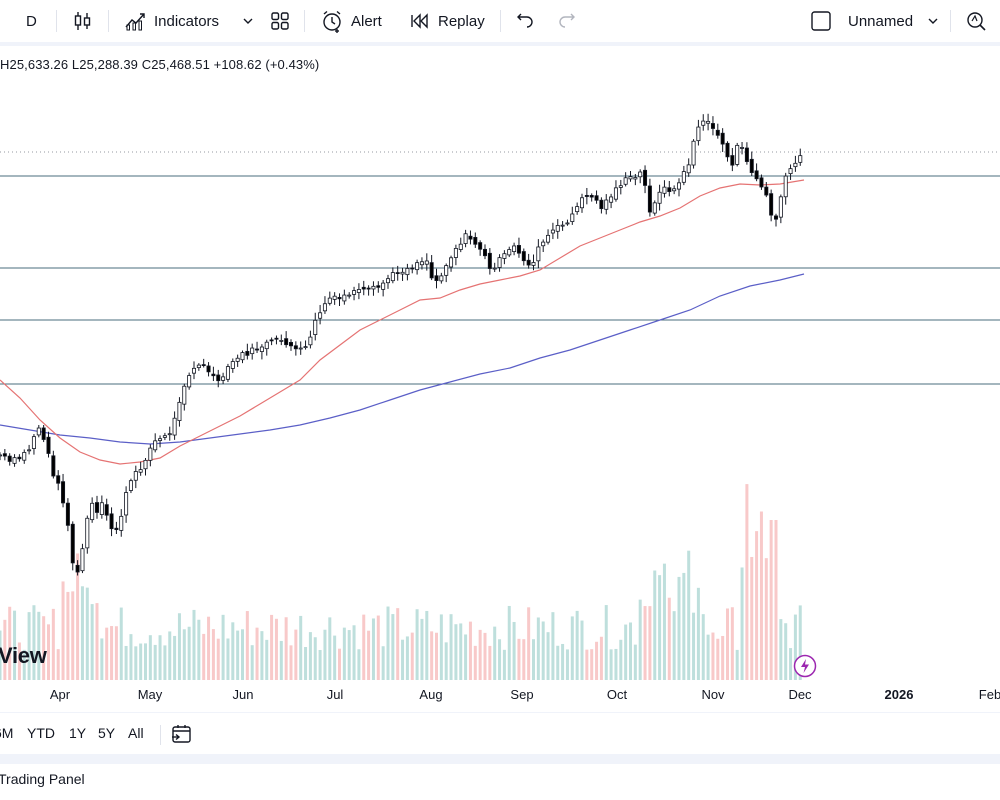 This screenshot has height=800, width=1000. What do you see at coordinates (136, 733) in the screenshot?
I see `range-button-all: All` at bounding box center [136, 733].